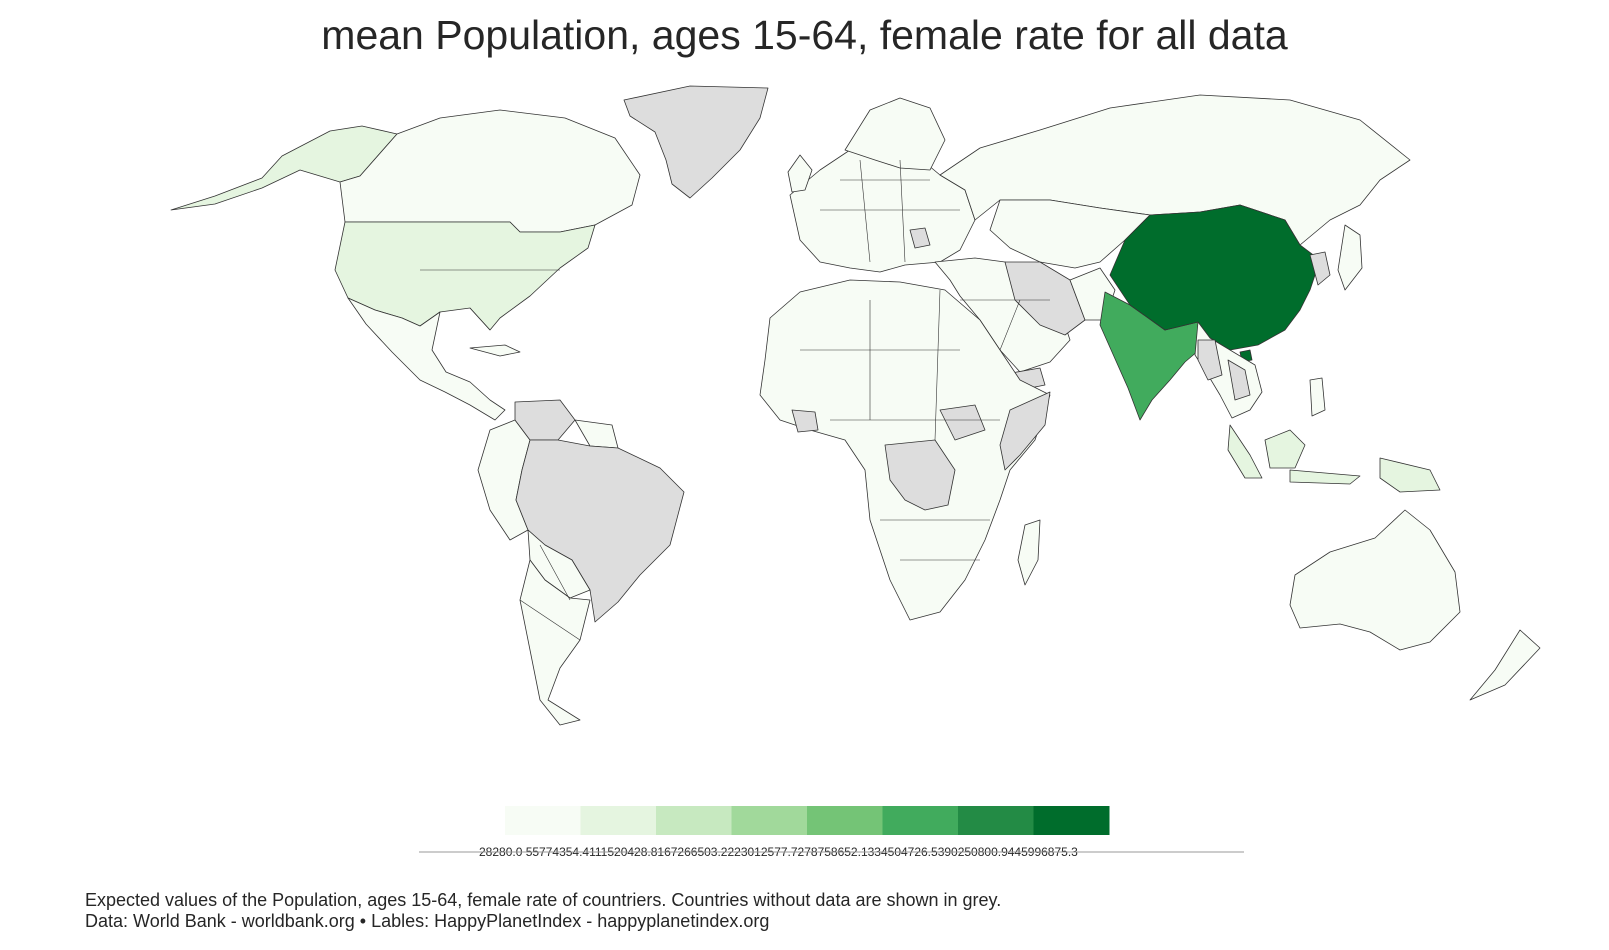  Describe the element at coordinates (426, 359) in the screenshot. I see `country-mexico-central-america` at that location.